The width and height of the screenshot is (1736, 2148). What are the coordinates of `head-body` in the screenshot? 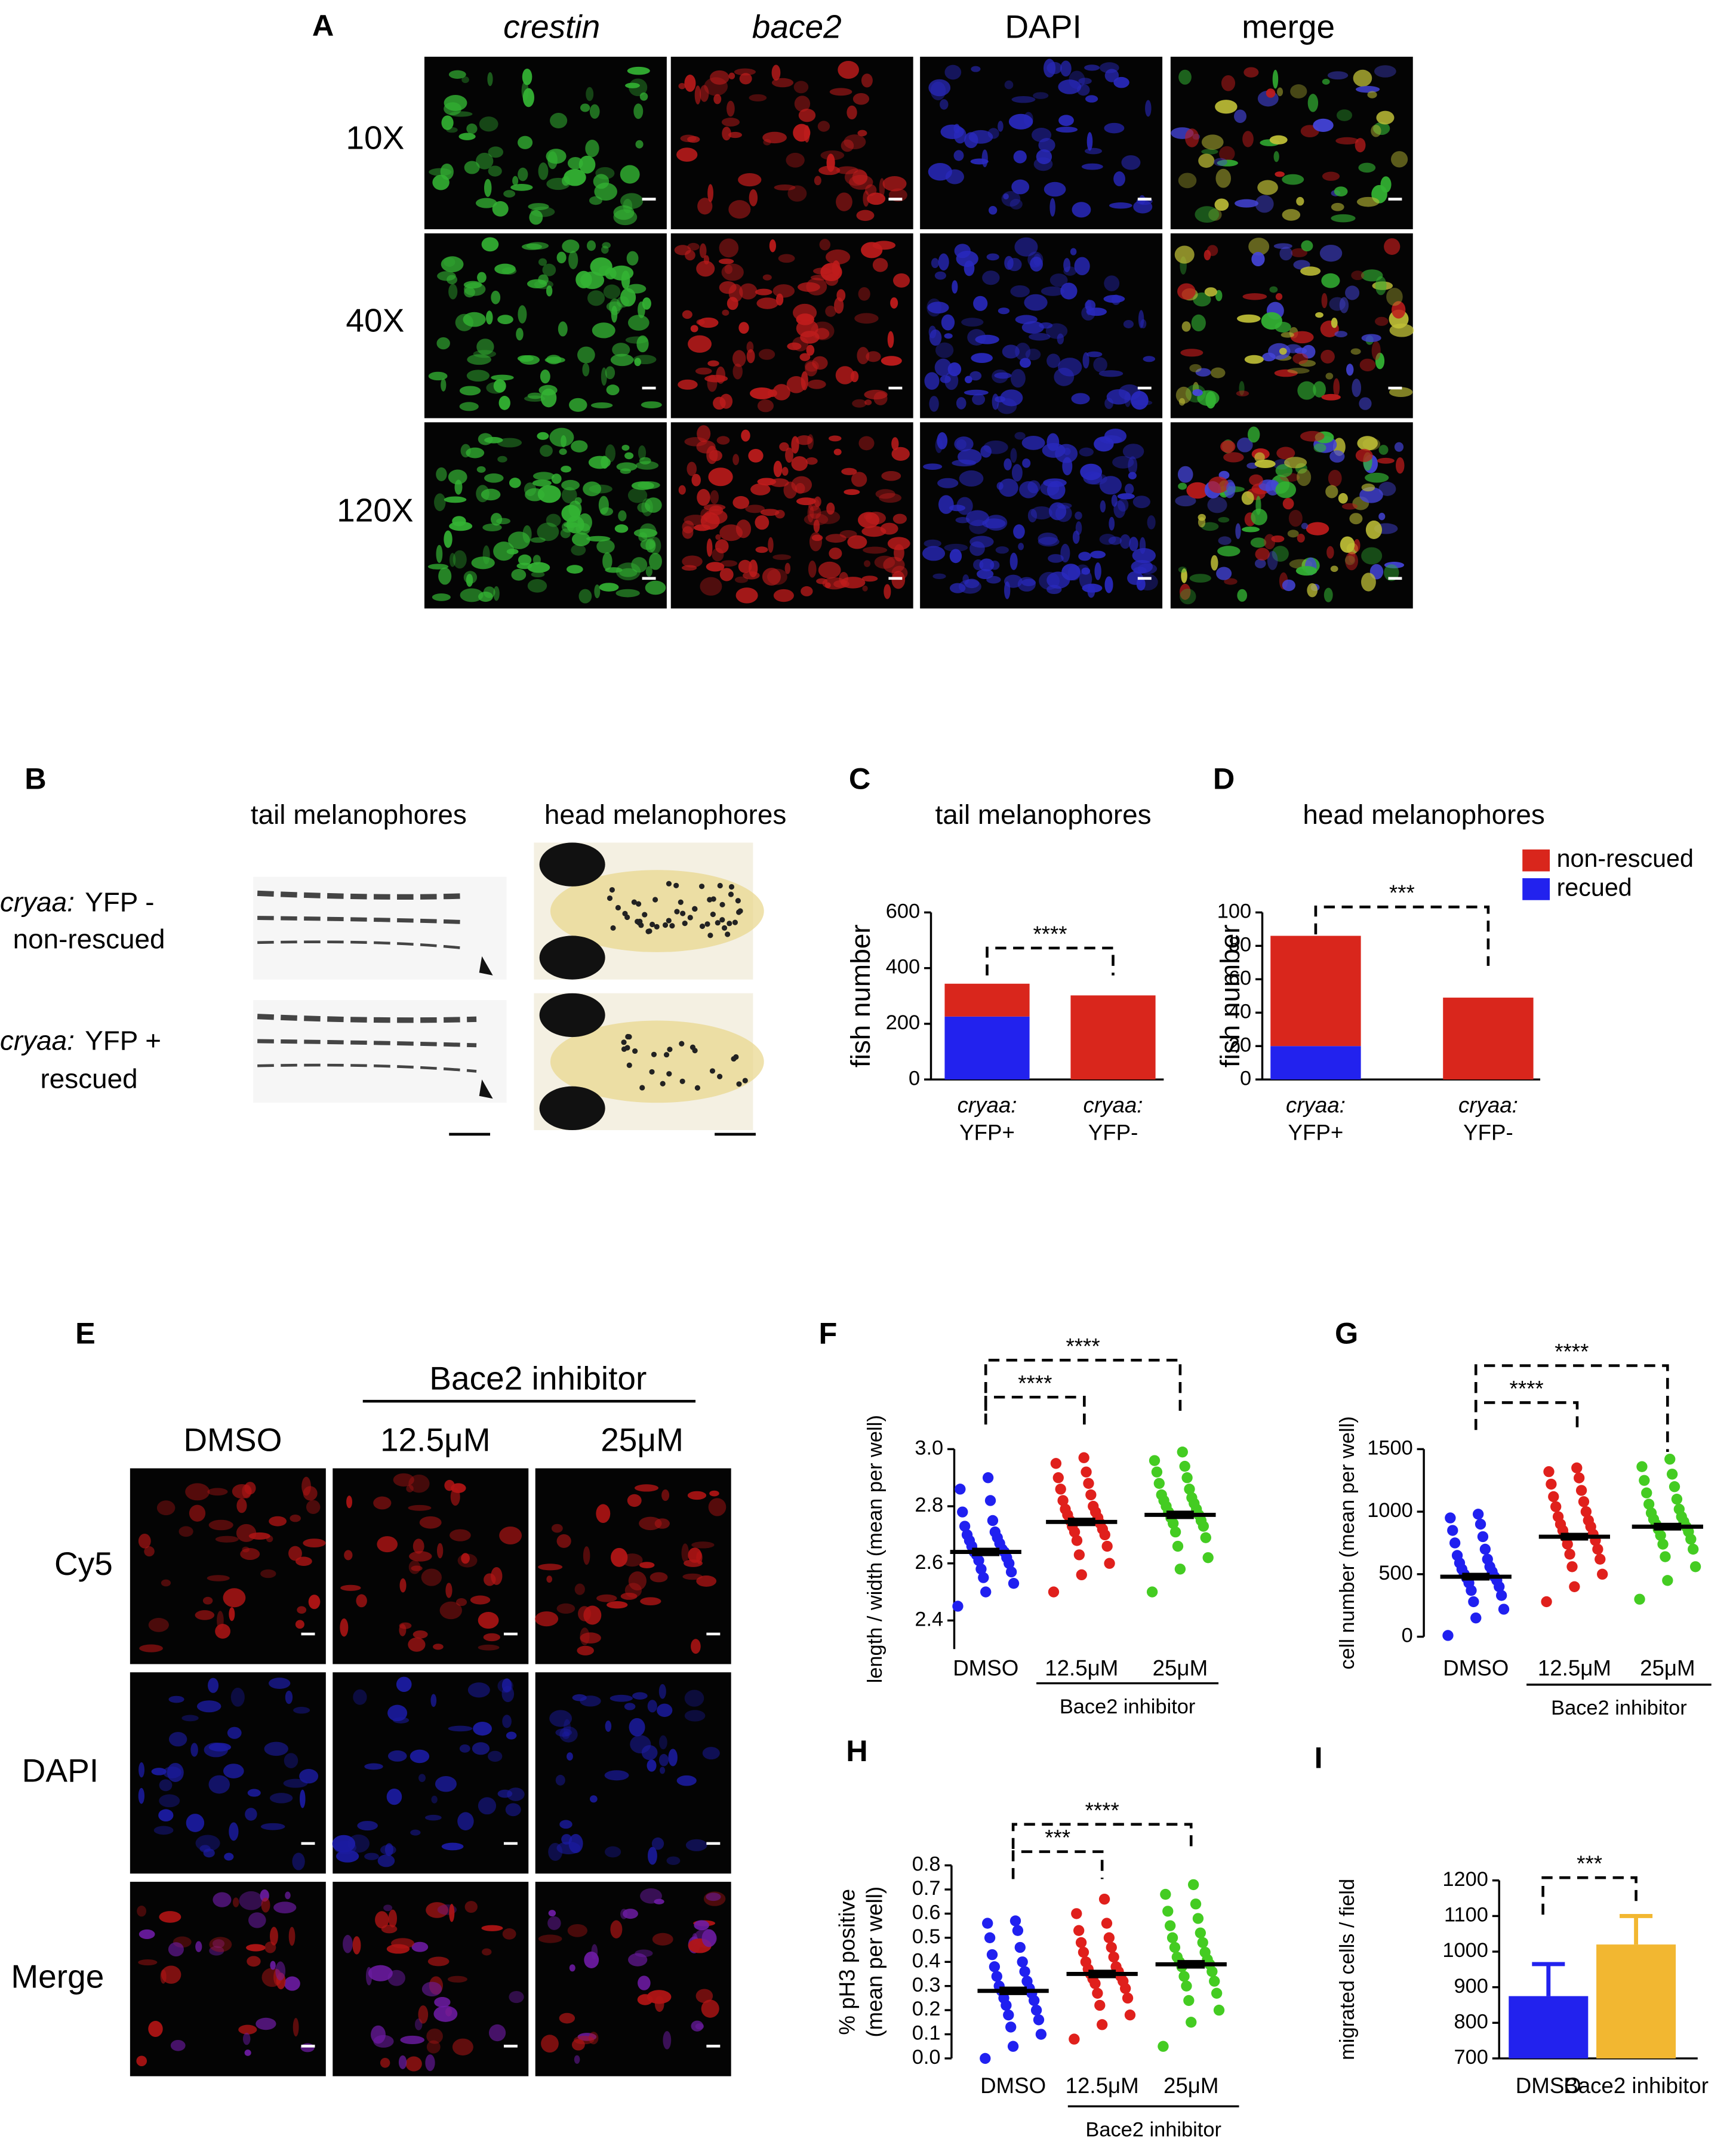 It's located at (657, 1061).